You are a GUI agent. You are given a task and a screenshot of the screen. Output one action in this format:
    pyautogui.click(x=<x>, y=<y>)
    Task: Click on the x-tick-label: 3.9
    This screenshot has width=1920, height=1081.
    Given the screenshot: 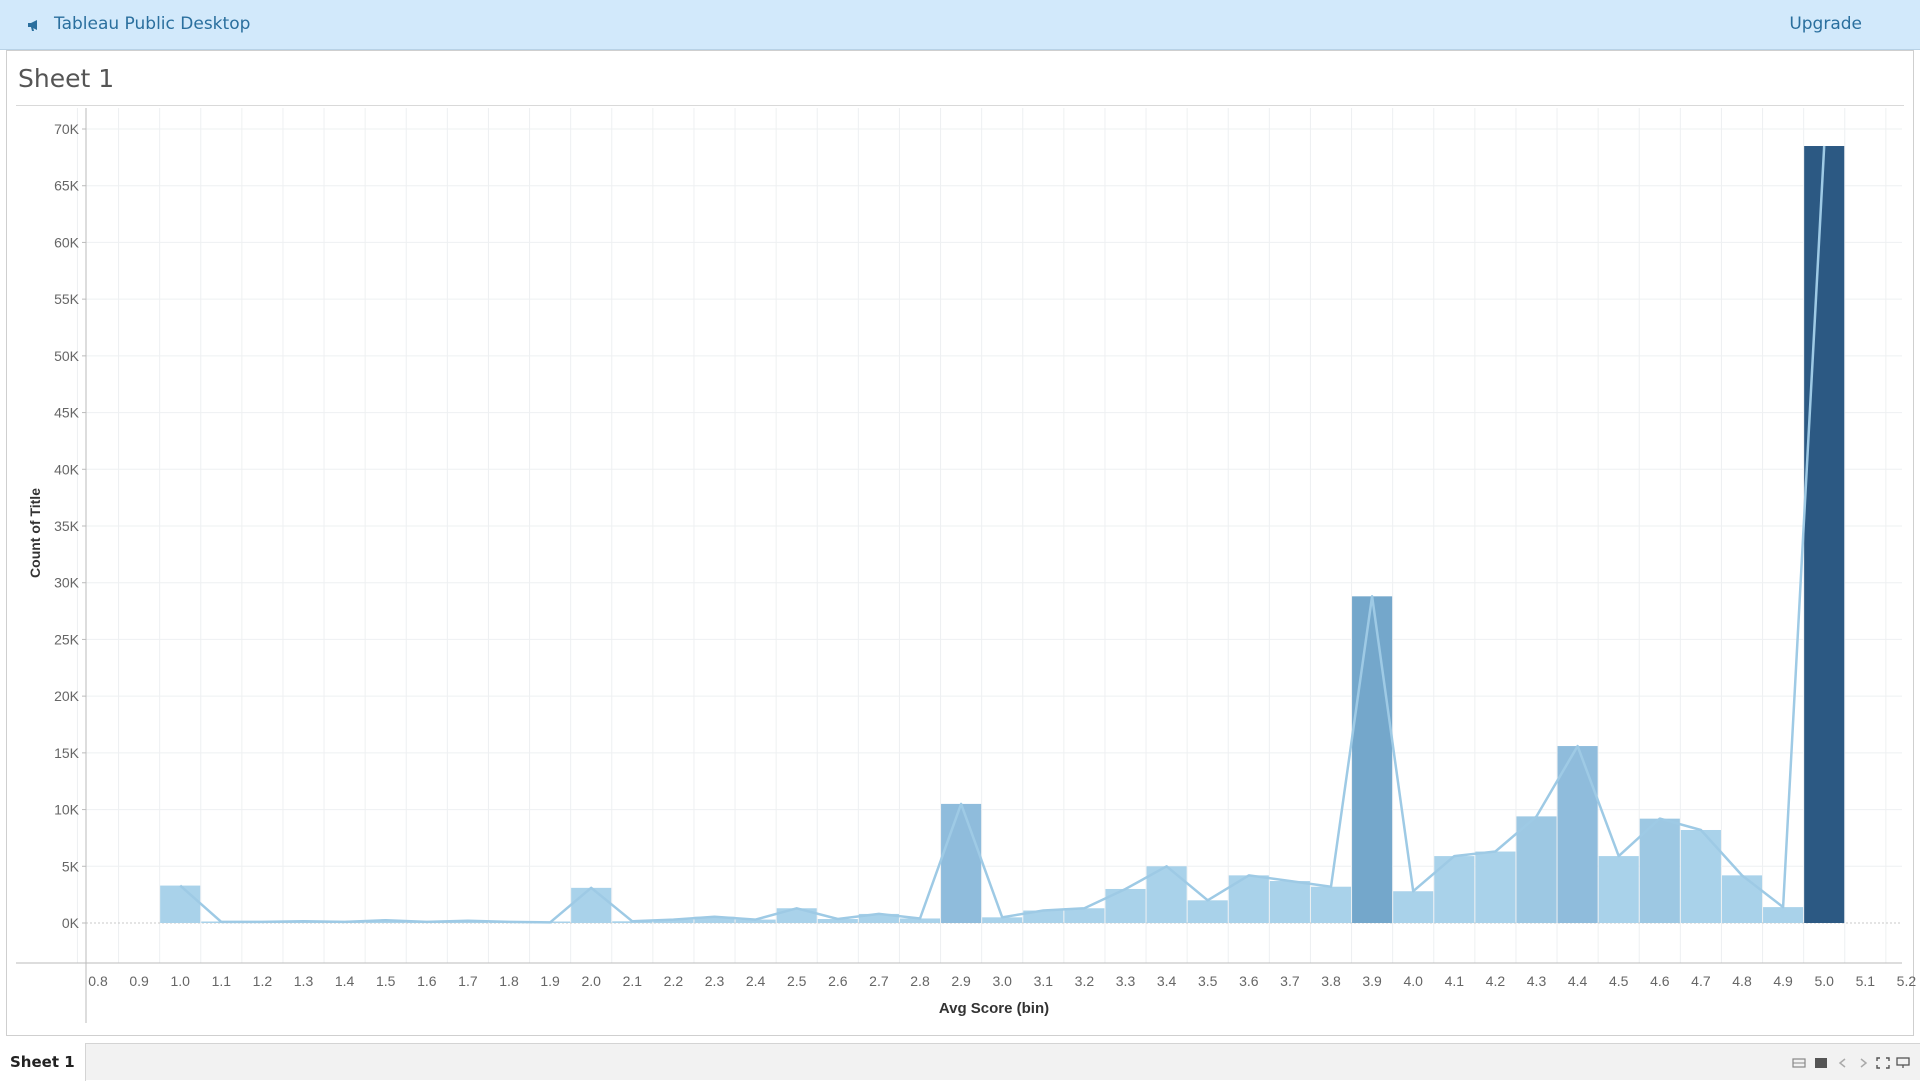 What is the action you would take?
    pyautogui.click(x=1372, y=981)
    